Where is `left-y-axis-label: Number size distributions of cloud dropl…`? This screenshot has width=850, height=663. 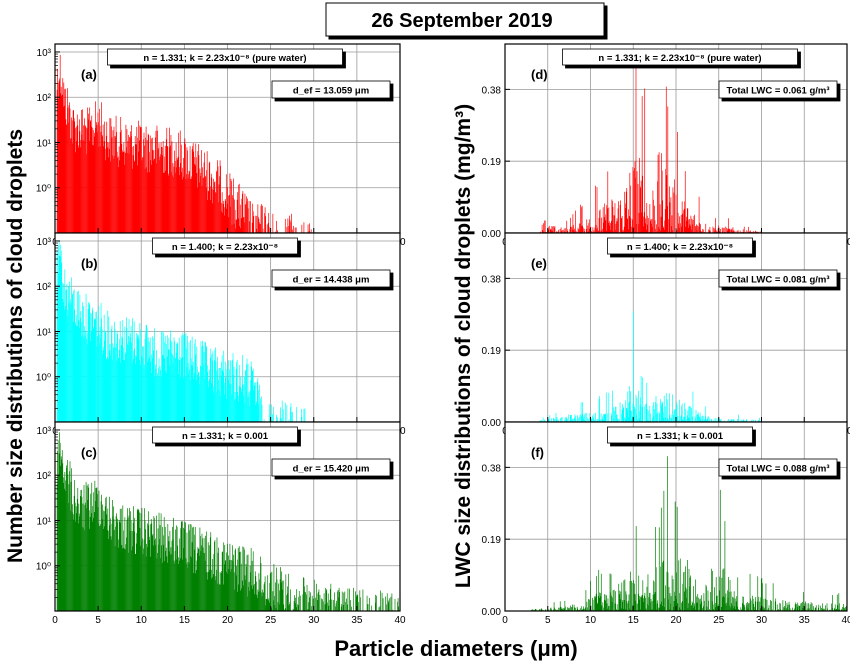 left-y-axis-label: Number size distributions of cloud dropl… is located at coordinates (15, 346).